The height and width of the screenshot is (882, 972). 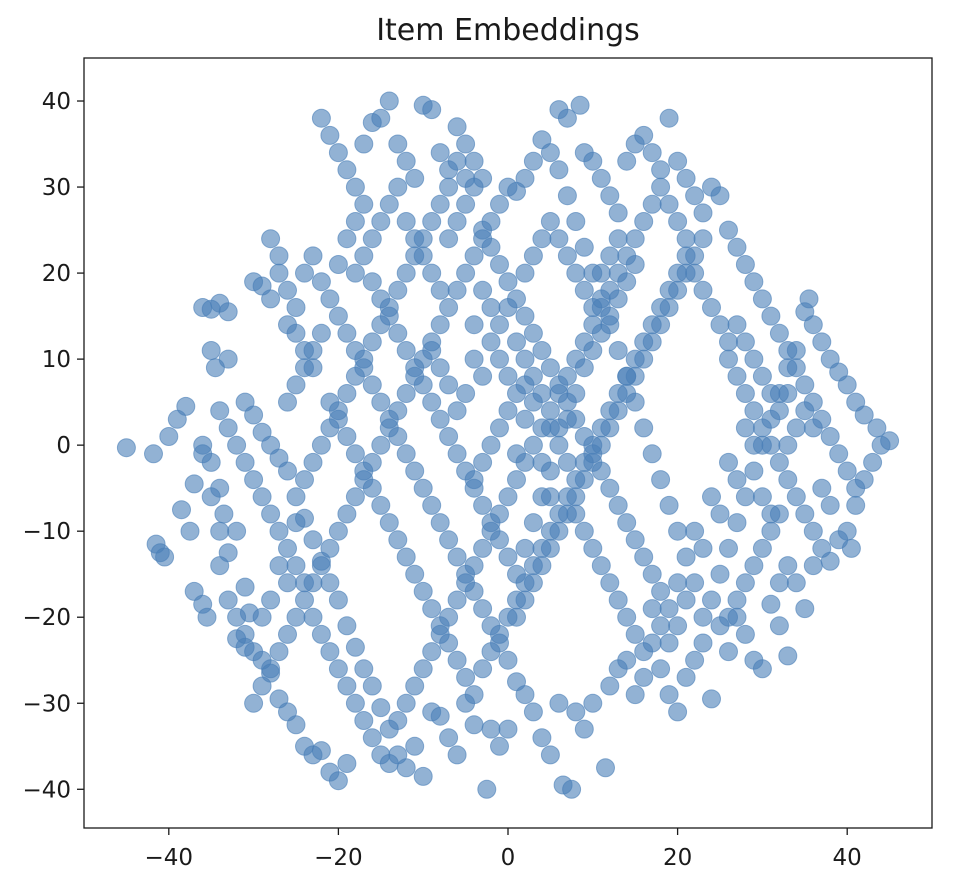 I want to click on y-tick-label: −10, so click(x=46, y=532).